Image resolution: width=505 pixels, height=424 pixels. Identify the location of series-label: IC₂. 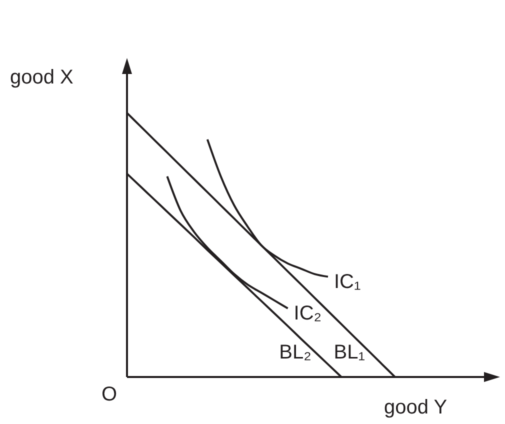
(308, 313).